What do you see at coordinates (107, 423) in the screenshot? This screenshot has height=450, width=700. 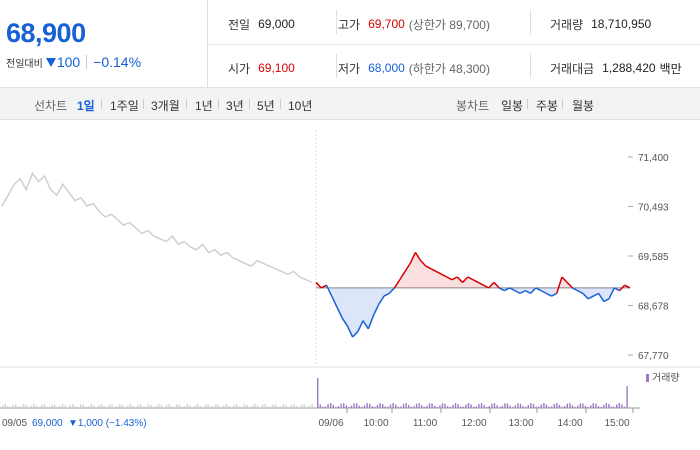 I see `prev-day-change: ▼1,000 (−1.43%)` at bounding box center [107, 423].